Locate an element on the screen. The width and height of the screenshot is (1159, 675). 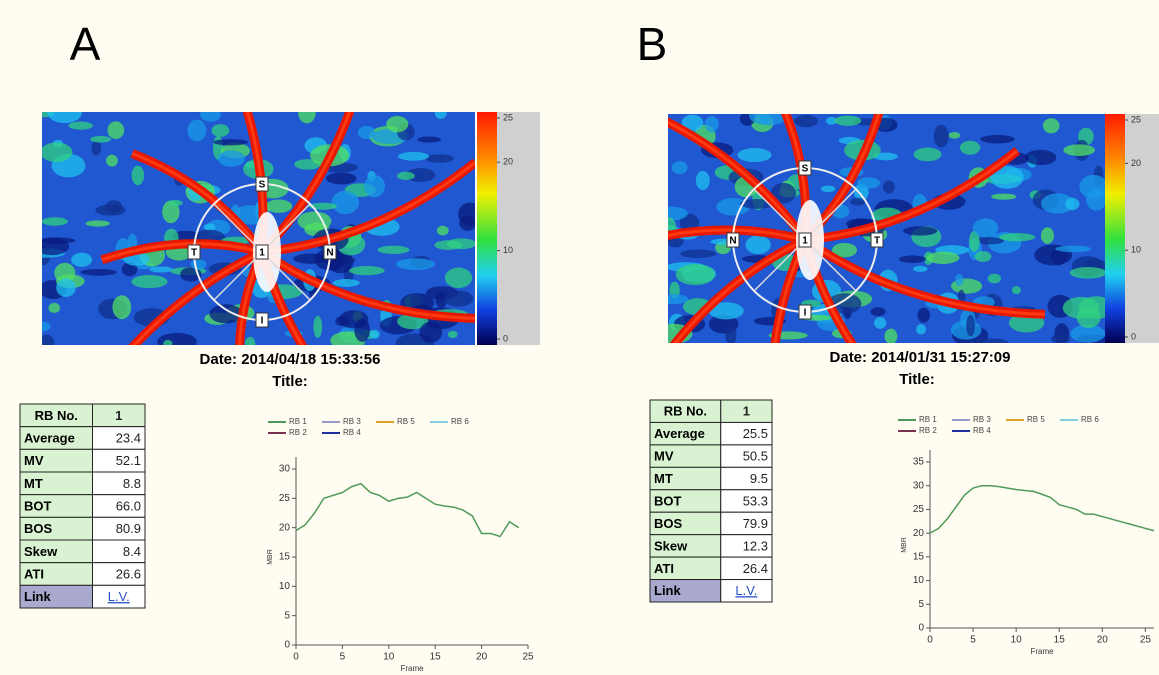
table-label: Average is located at coordinates (49, 437).